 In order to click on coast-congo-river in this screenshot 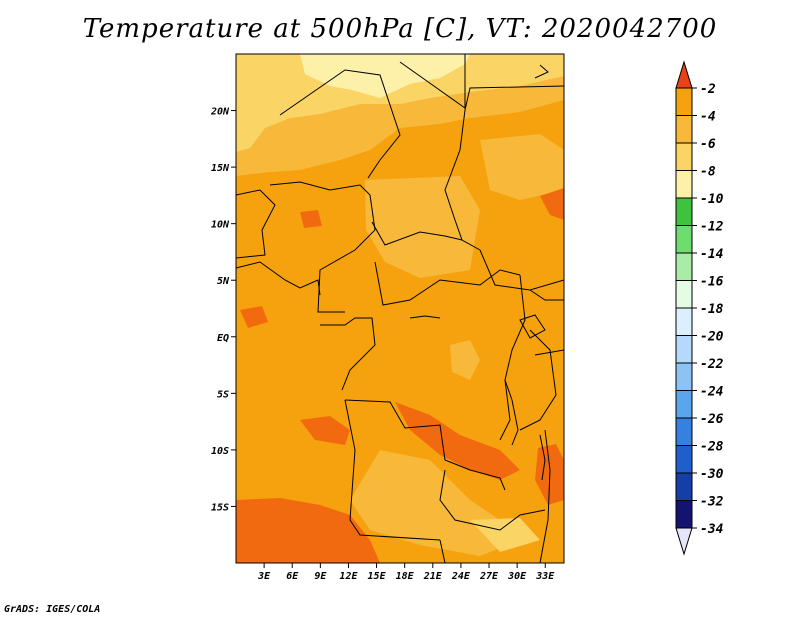, I will do `click(425, 317)`.